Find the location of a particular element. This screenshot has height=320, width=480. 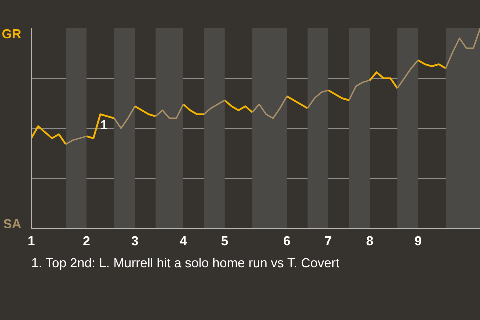

annotation: 1 is located at coordinates (104, 125).